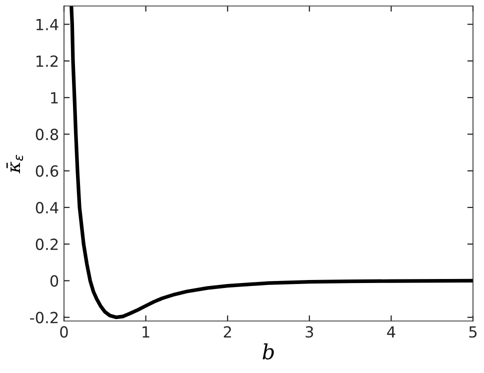  Describe the element at coordinates (310, 332) in the screenshot. I see `x-tick-label: 3` at that location.